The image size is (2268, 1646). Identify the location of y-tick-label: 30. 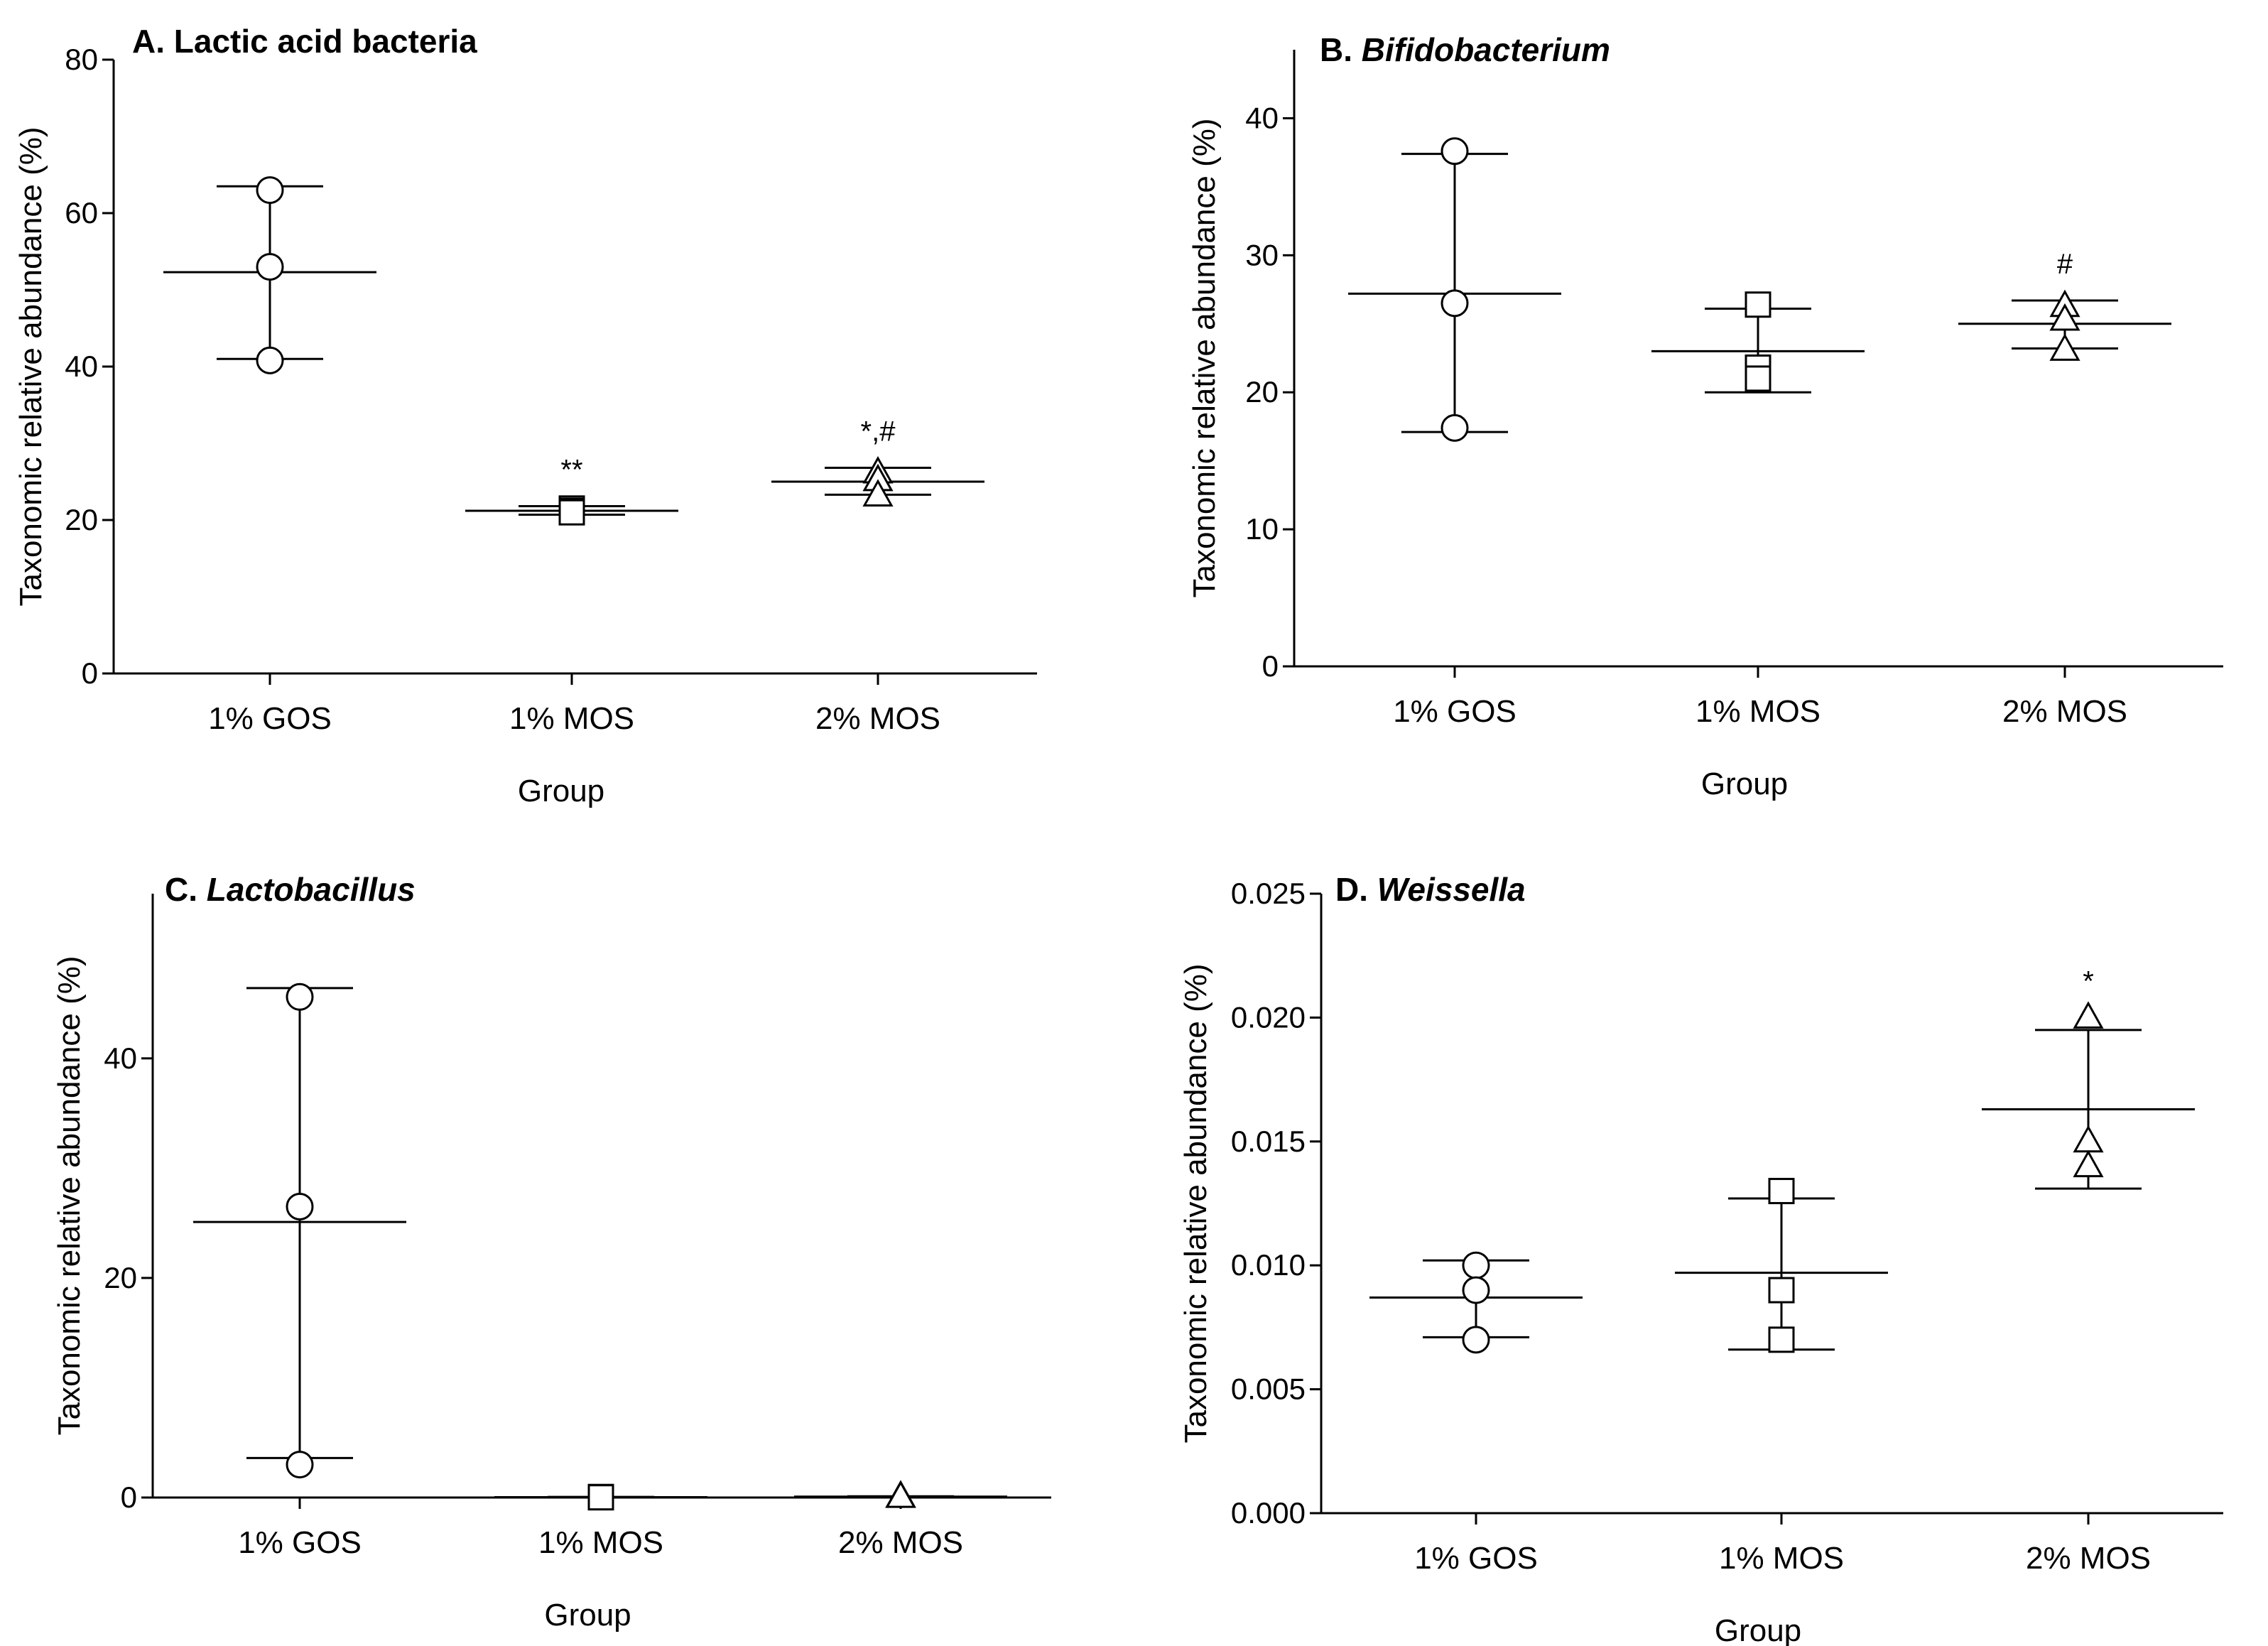
(1262, 254).